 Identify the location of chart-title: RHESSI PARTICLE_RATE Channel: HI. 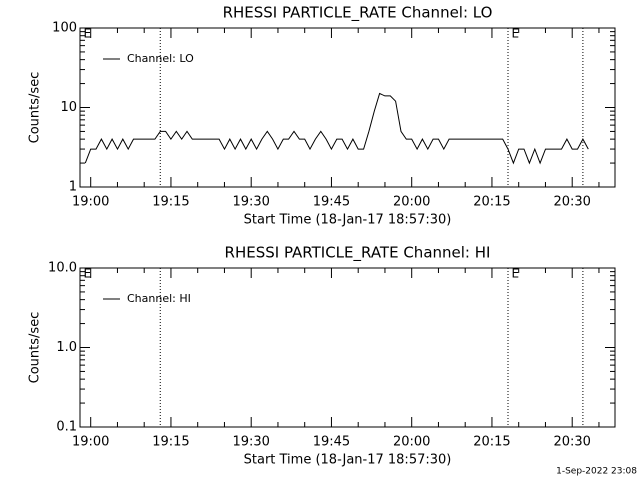
(358, 253).